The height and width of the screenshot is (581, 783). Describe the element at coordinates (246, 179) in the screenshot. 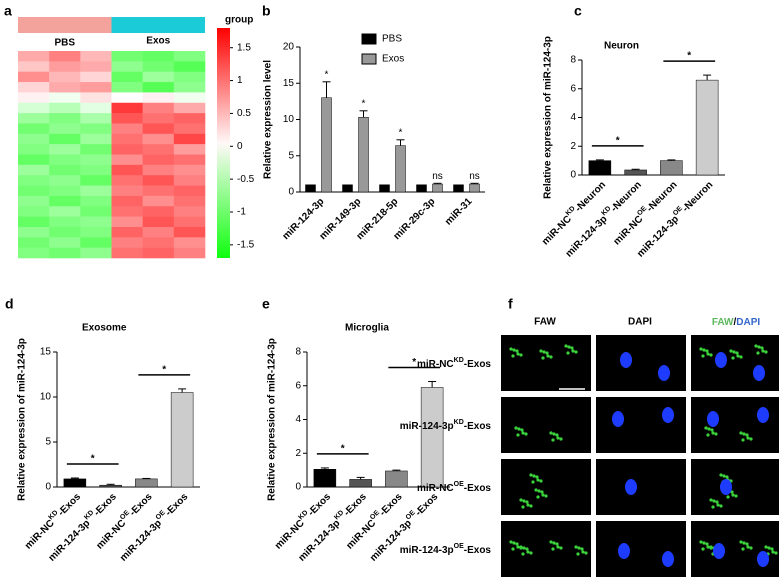

I see `colorbar-tick-label: -0.5` at that location.